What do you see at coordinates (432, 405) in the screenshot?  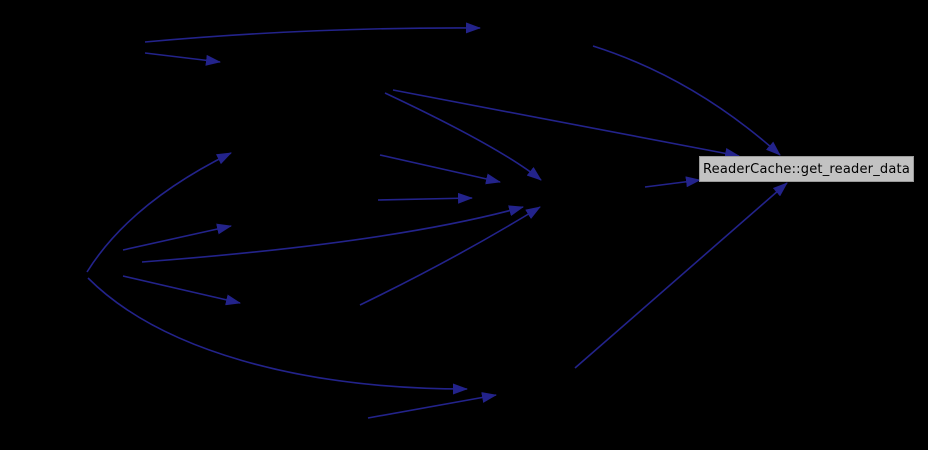 I see `graph-edge-bottom-to-bottom-node` at bounding box center [432, 405].